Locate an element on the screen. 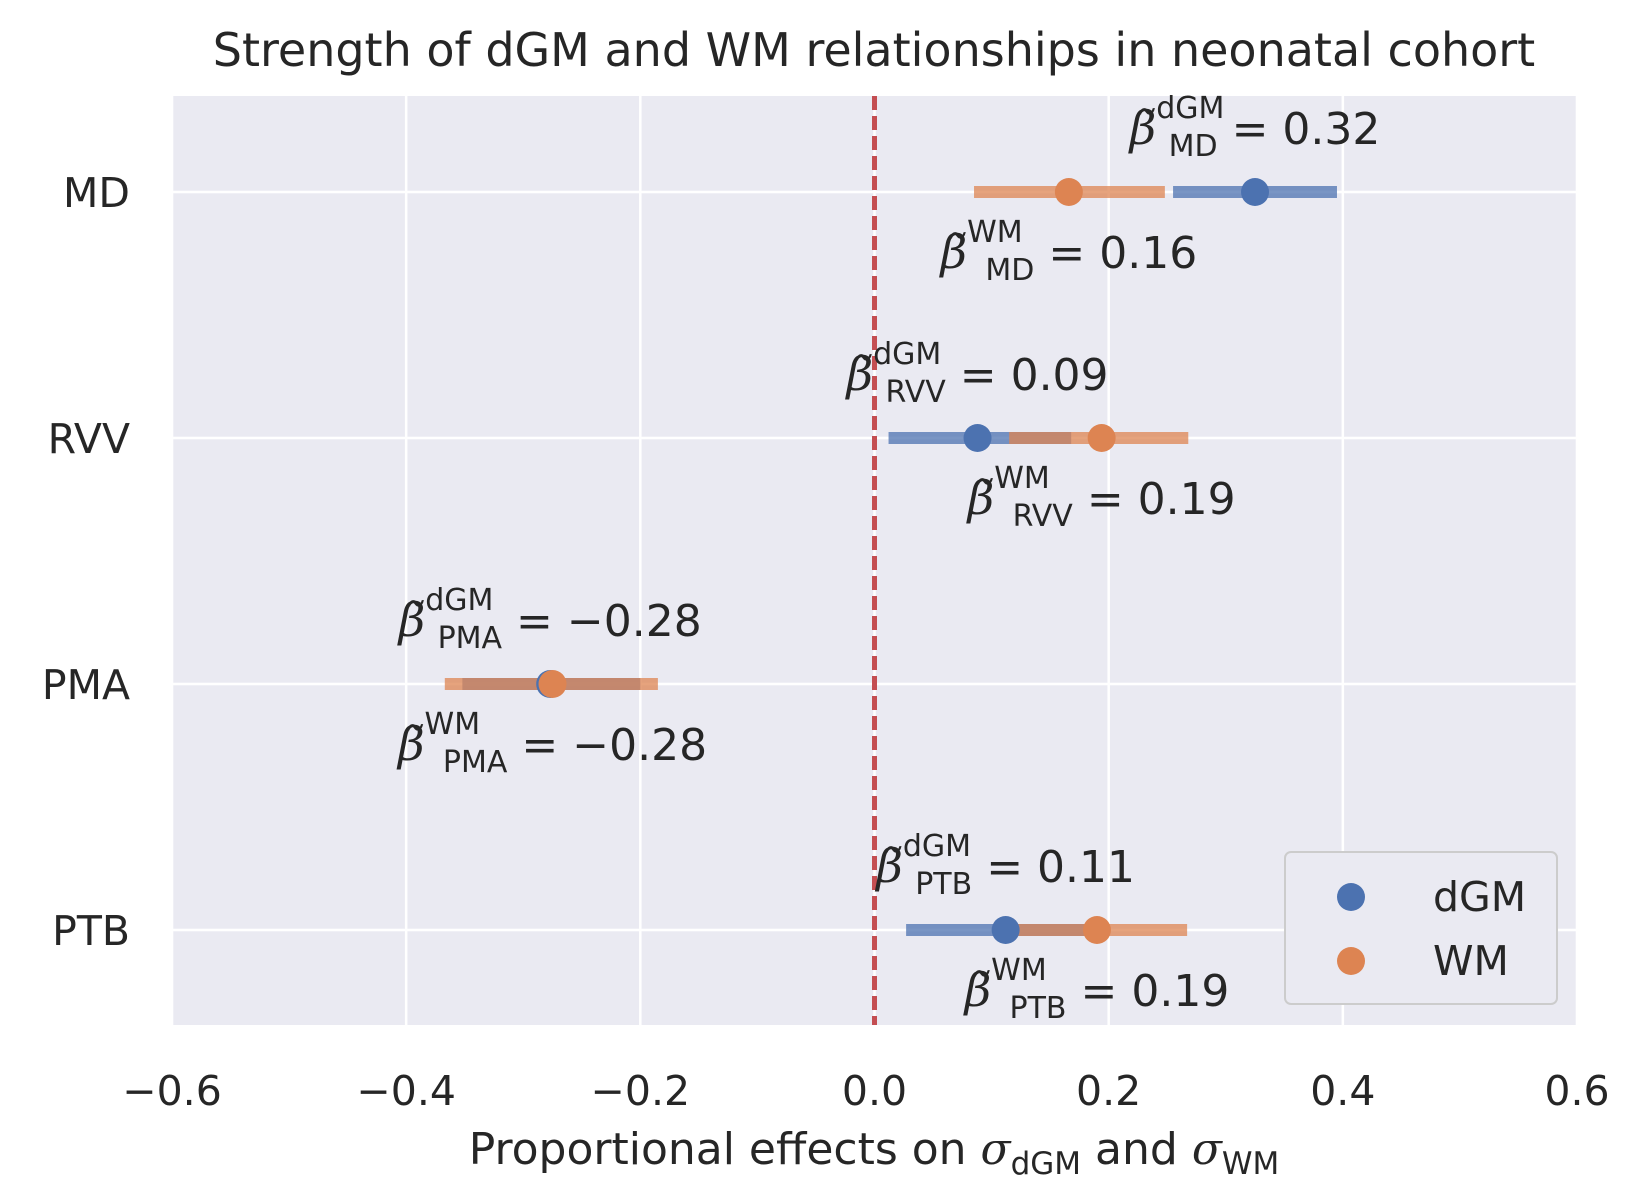 This screenshot has width=1629, height=1200. legend-marker-wm is located at coordinates (1351, 961).